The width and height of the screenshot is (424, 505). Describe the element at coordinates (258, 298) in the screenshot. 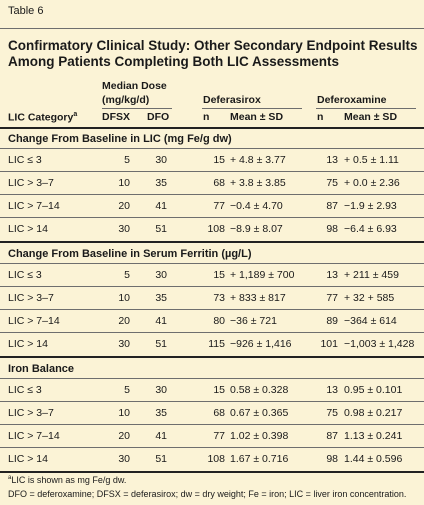

I see `deferasirox-mean-cell: + 833 ± 817` at that location.